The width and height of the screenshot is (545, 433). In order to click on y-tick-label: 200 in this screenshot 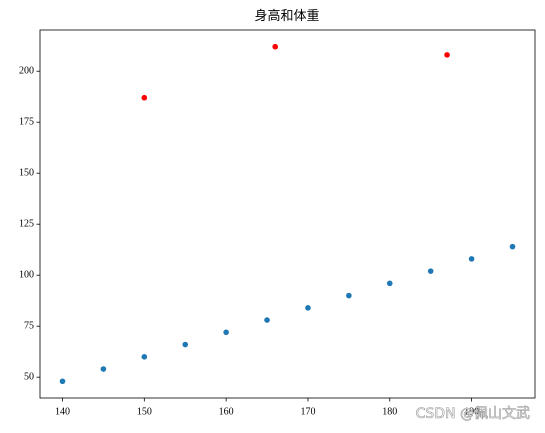, I will do `click(26, 71)`.